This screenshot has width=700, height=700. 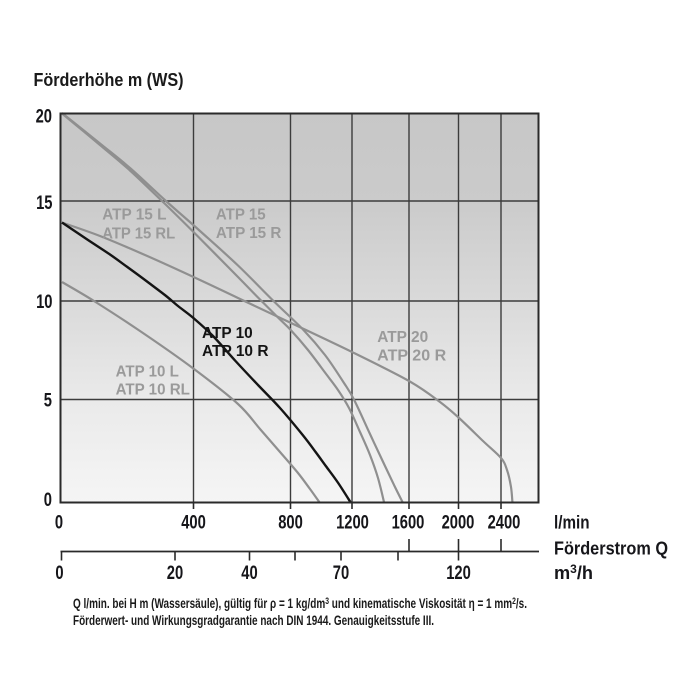 What do you see at coordinates (458, 523) in the screenshot?
I see `svg-text: 2000` at bounding box center [458, 523].